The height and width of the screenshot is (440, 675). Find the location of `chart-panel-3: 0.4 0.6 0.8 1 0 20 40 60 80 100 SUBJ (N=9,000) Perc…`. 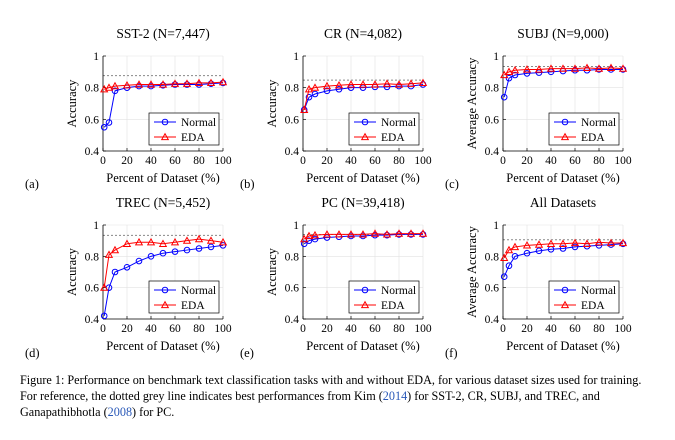

chart-panel-3: 0.4 0.6 0.8 1 0 20 40 60 80 100 SUBJ (N=9,000) Perc… is located at coordinates (538, 108).